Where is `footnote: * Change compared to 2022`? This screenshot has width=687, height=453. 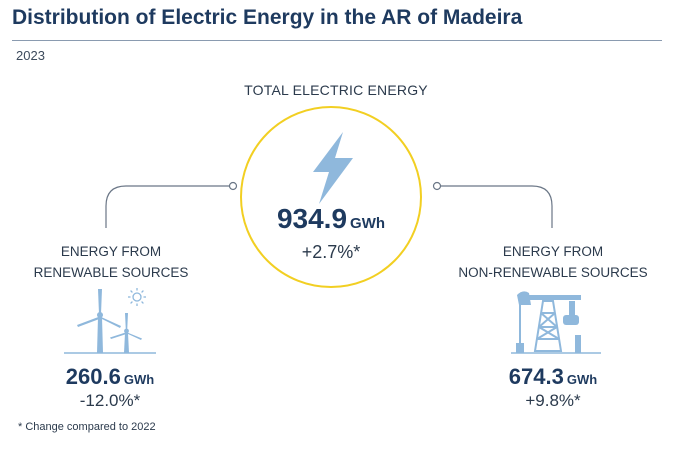
footnote: * Change compared to 2022 is located at coordinates (87, 427).